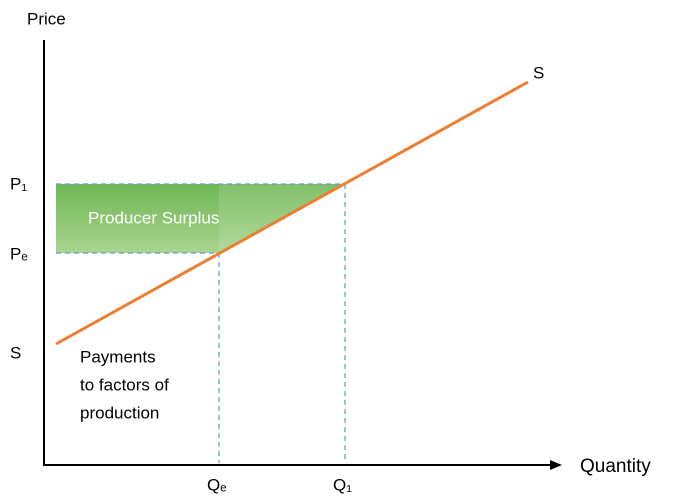 Image resolution: width=687 pixels, height=497 pixels. I want to click on payments-label: production, so click(119, 412).